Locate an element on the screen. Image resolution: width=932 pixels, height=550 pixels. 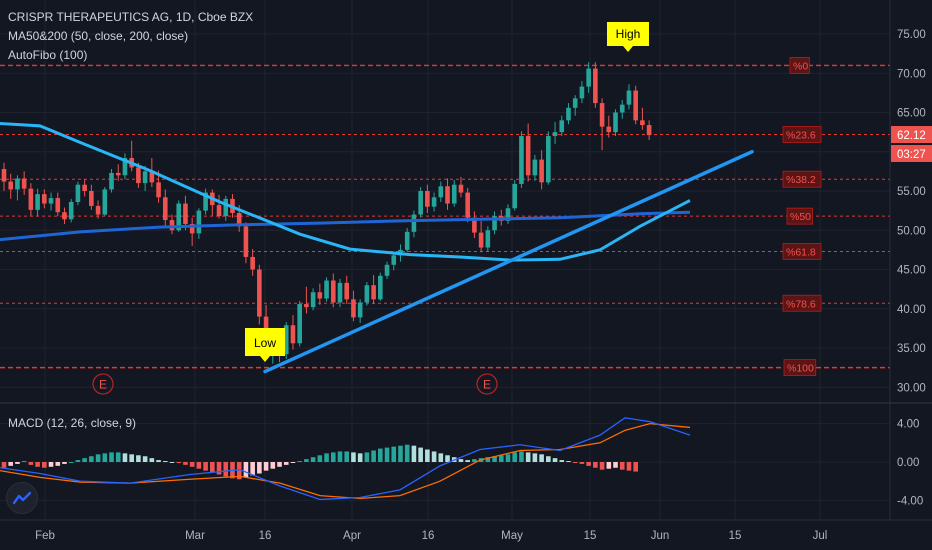
time-axis-tick: Jun is located at coordinates (660, 536).